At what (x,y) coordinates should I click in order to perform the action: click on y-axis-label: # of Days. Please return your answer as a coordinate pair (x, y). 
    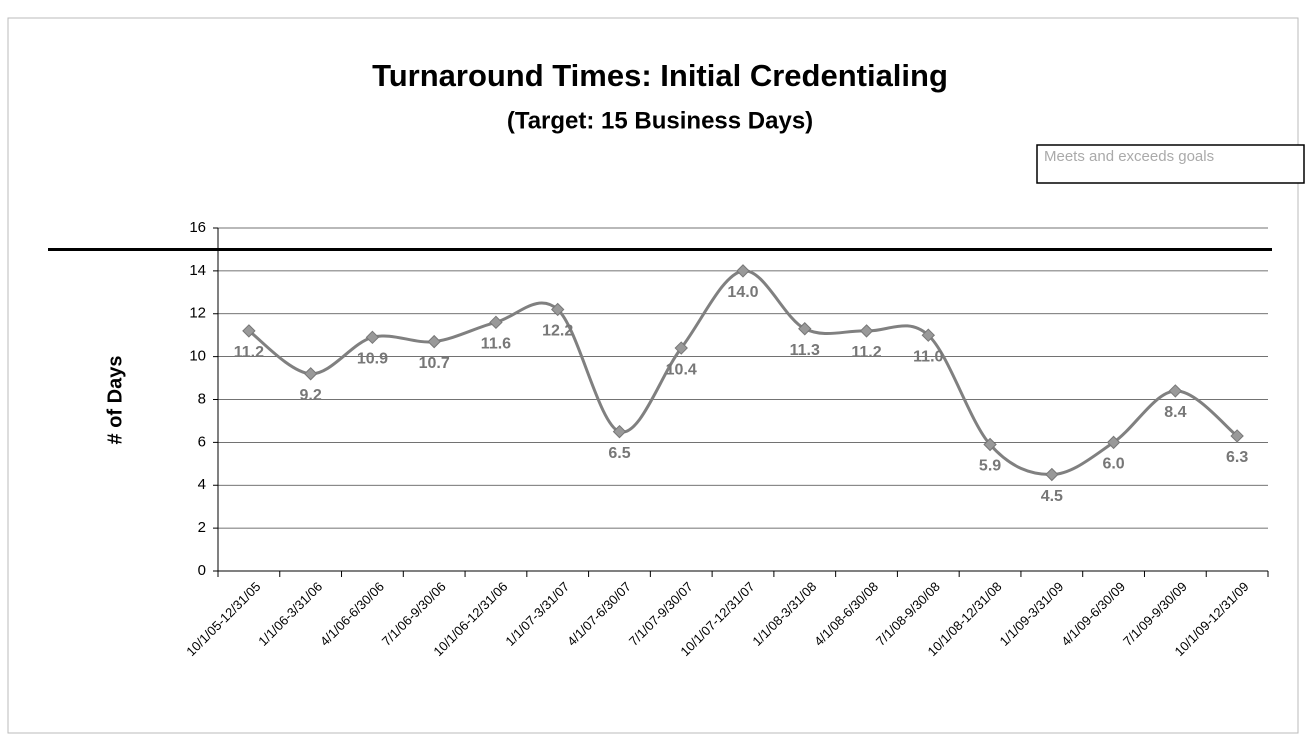
    Looking at the image, I should click on (115, 400).